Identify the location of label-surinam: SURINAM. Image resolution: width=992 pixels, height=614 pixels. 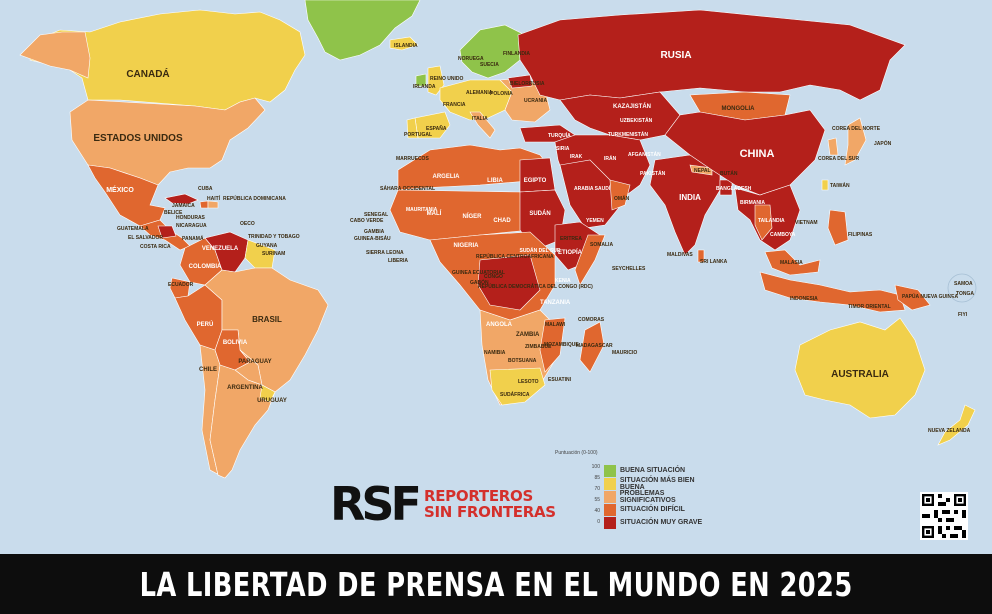
(273, 254).